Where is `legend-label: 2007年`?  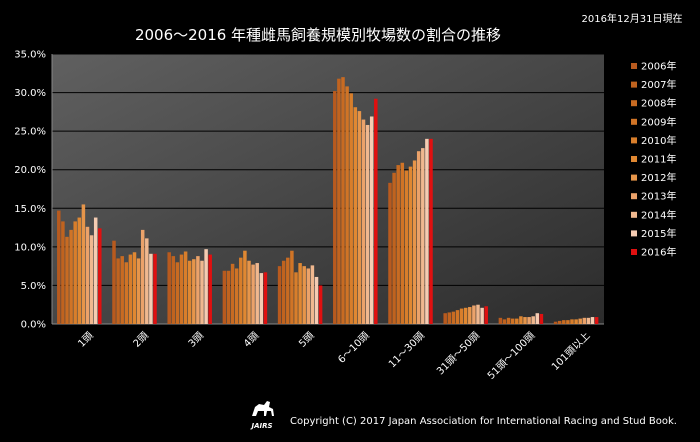 legend-label: 2007年 is located at coordinates (658, 84).